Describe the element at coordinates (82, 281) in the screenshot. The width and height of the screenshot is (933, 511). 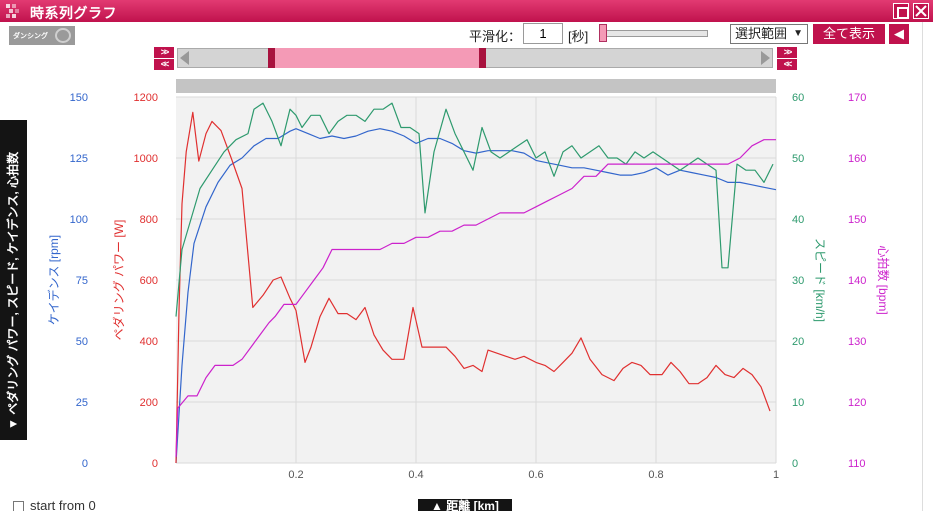
I see `cadence-tick-label: 75` at that location.